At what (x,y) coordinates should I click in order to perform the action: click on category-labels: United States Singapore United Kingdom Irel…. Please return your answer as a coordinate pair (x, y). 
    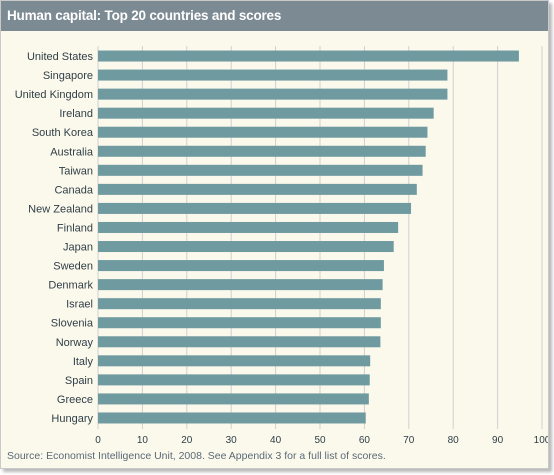
    Looking at the image, I should click on (54, 238).